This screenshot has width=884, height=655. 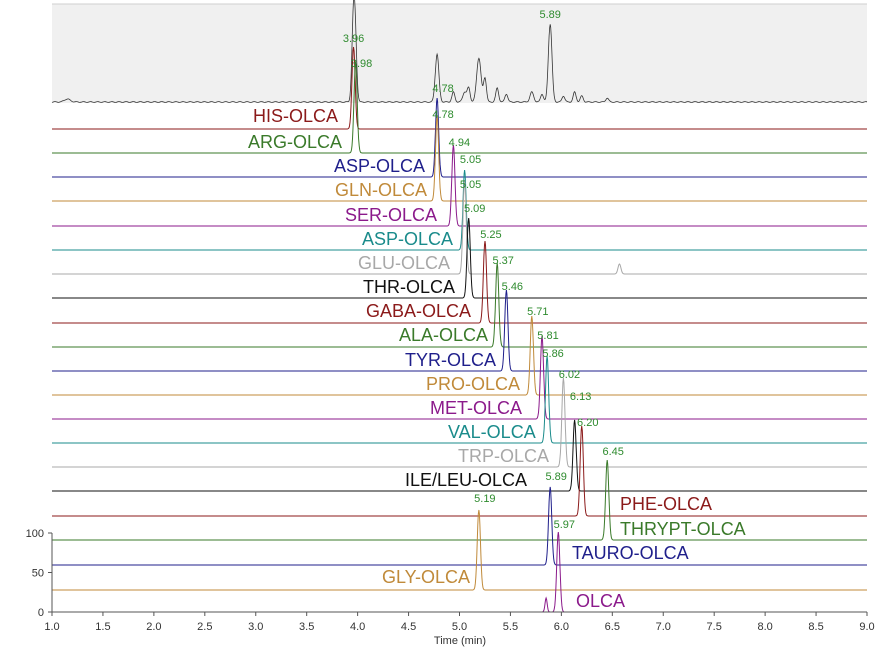 What do you see at coordinates (512, 287) in the screenshot?
I see `peak-time-label: 5.46` at bounding box center [512, 287].